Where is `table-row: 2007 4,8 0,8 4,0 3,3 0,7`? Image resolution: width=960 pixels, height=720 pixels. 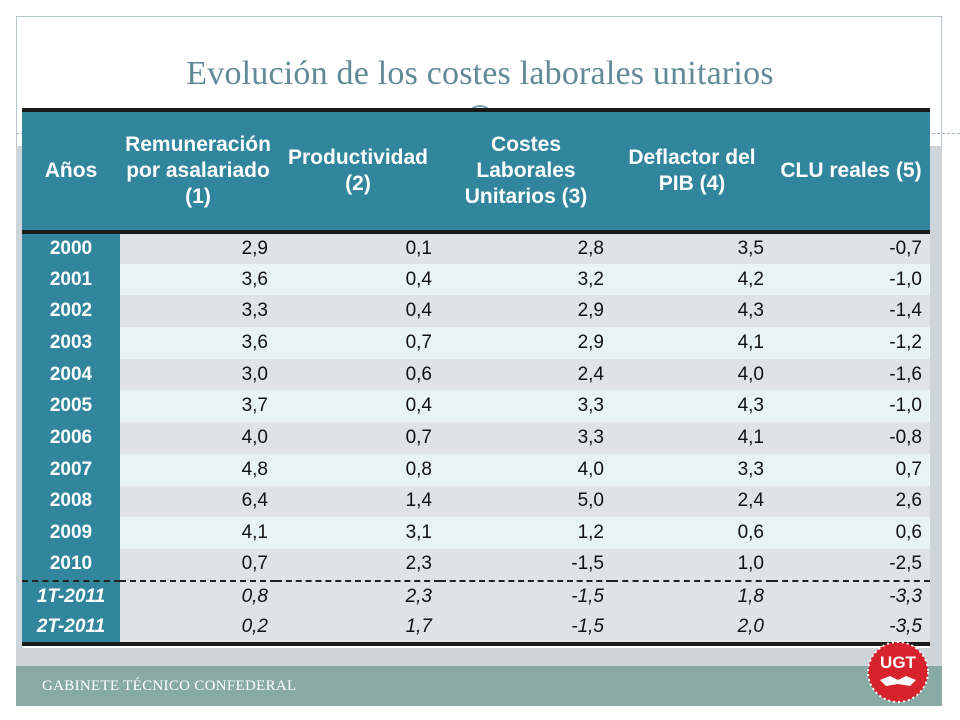
table-row: 2007 4,8 0,8 4,0 3,3 0,7 is located at coordinates (476, 469).